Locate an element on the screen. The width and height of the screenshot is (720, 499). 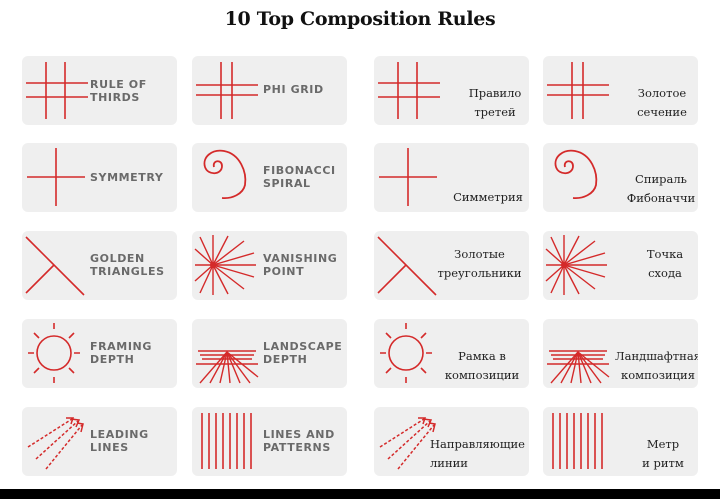
rule-label-en: LEADING LINES is located at coordinates (119, 441).